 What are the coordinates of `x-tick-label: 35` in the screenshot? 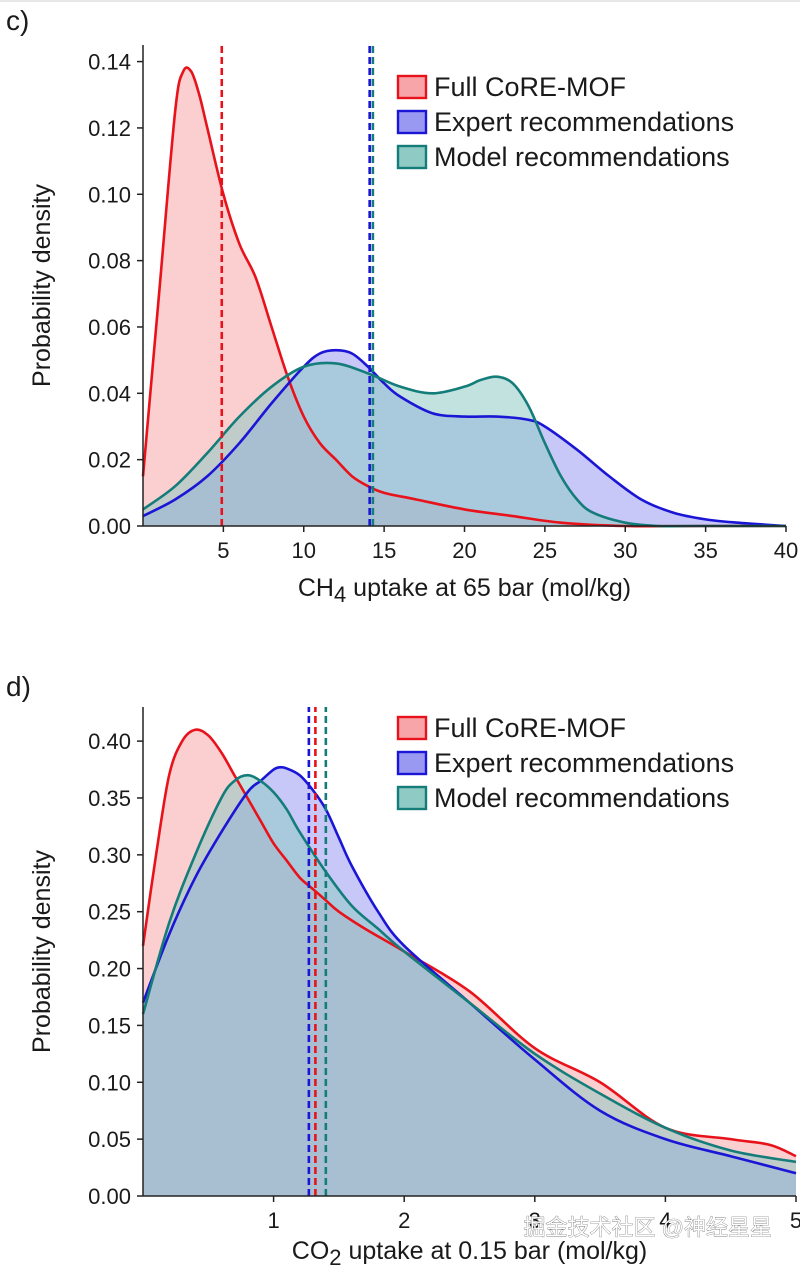 It's located at (705, 550).